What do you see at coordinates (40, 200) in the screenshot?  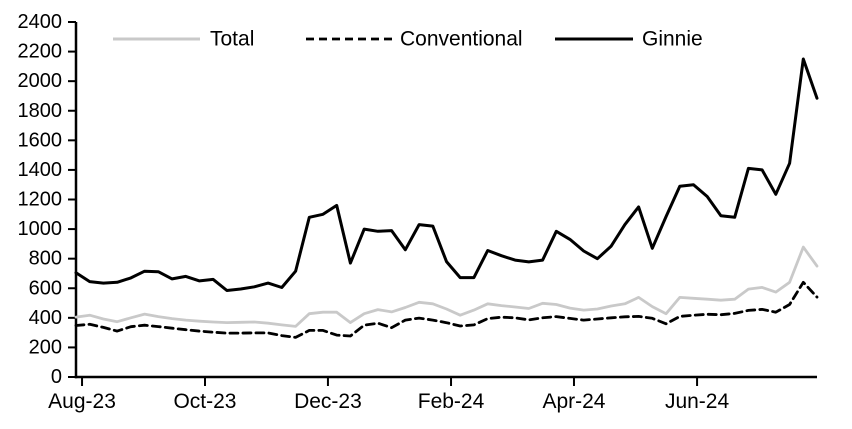 I see `y-axis-tick-label: 1200` at bounding box center [40, 200].